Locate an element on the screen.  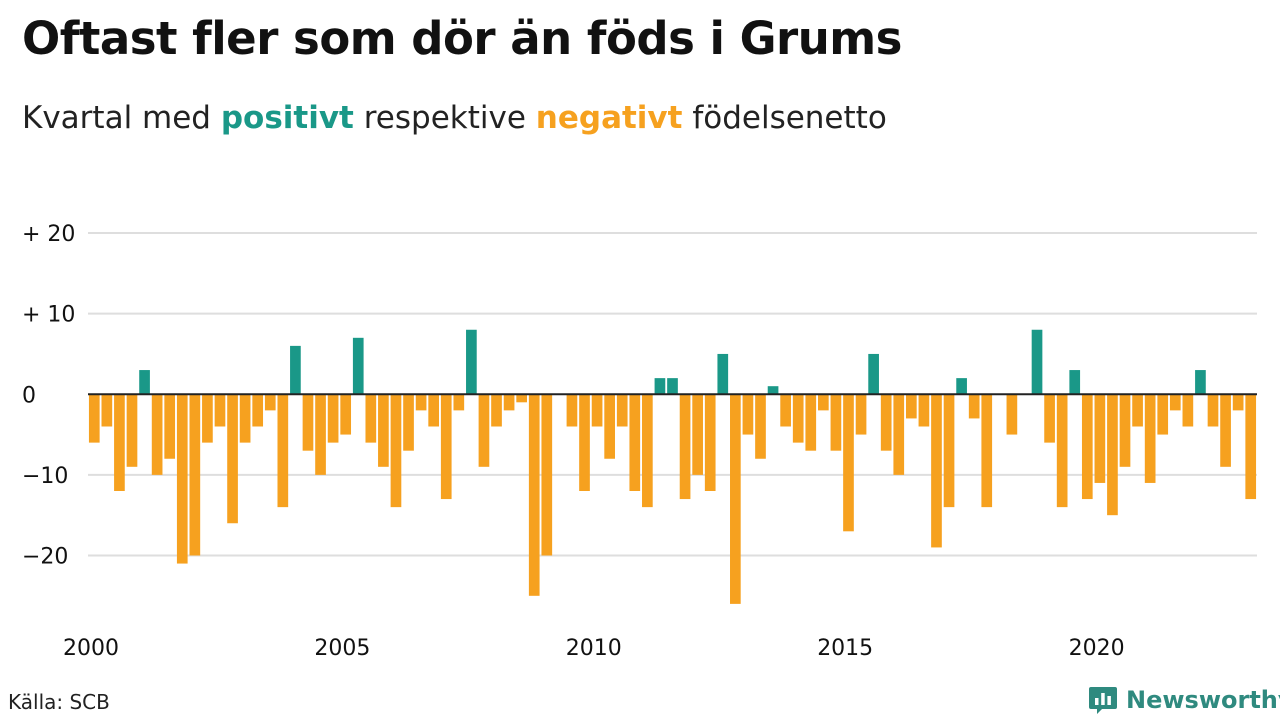
x-tick-label: 2015 is located at coordinates (845, 648).